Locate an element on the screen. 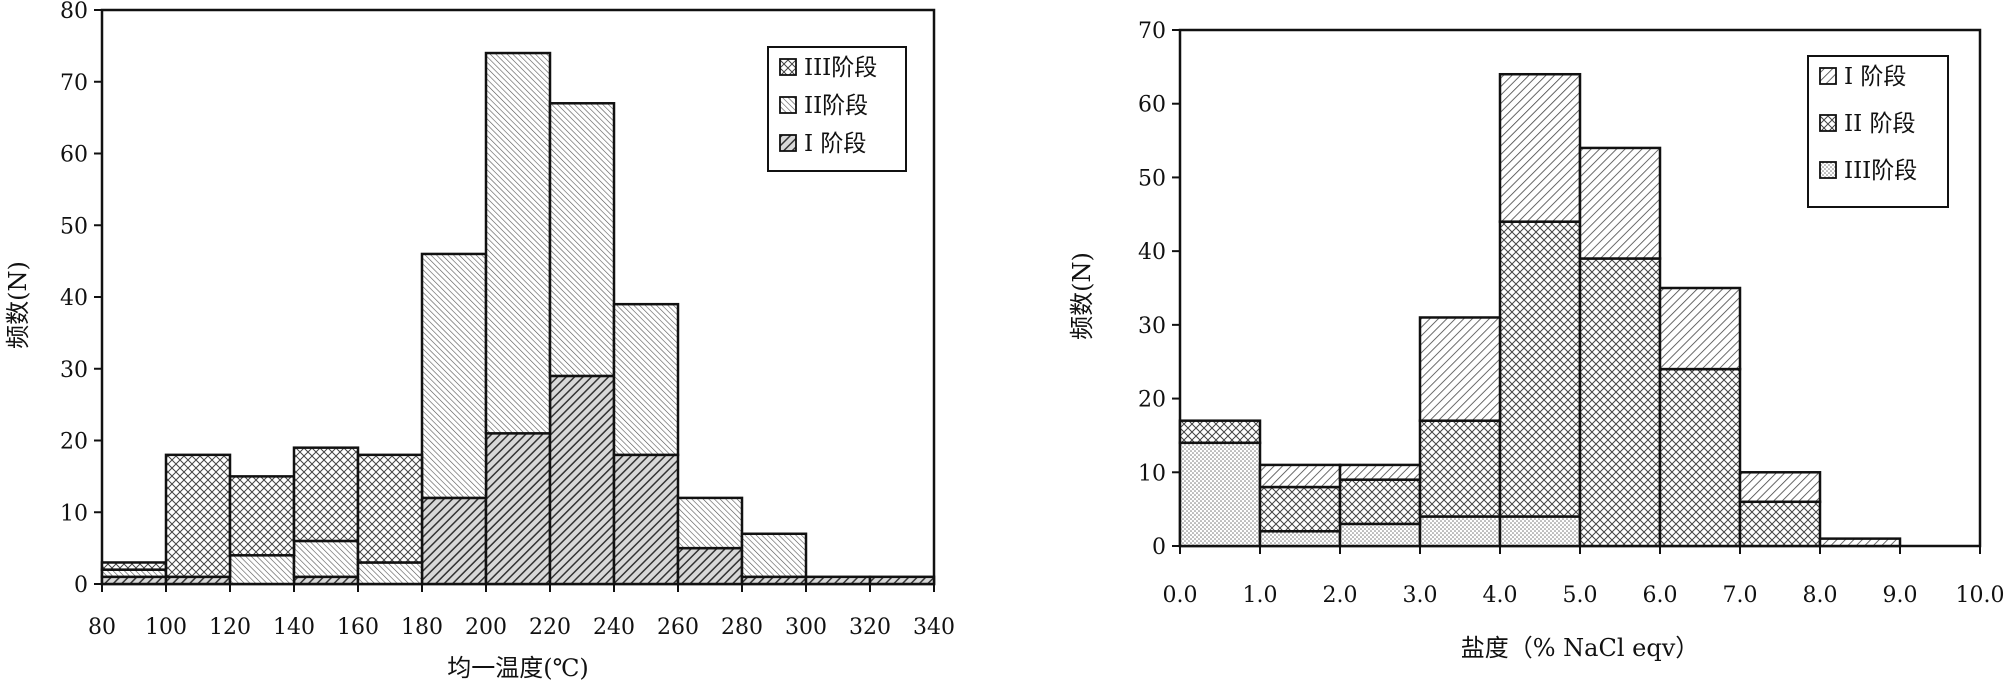  x-tick-label: 240 is located at coordinates (614, 627).